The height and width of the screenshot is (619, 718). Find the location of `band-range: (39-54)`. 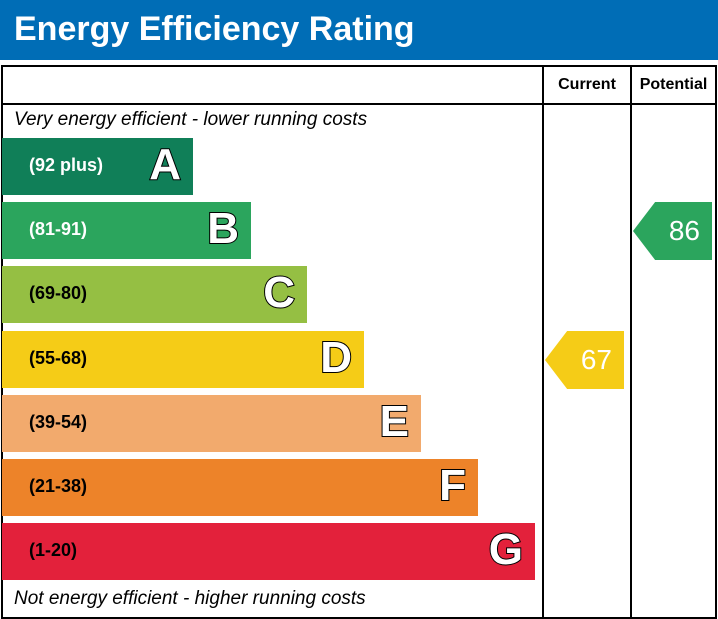

band-range: (39-54) is located at coordinates (58, 422).